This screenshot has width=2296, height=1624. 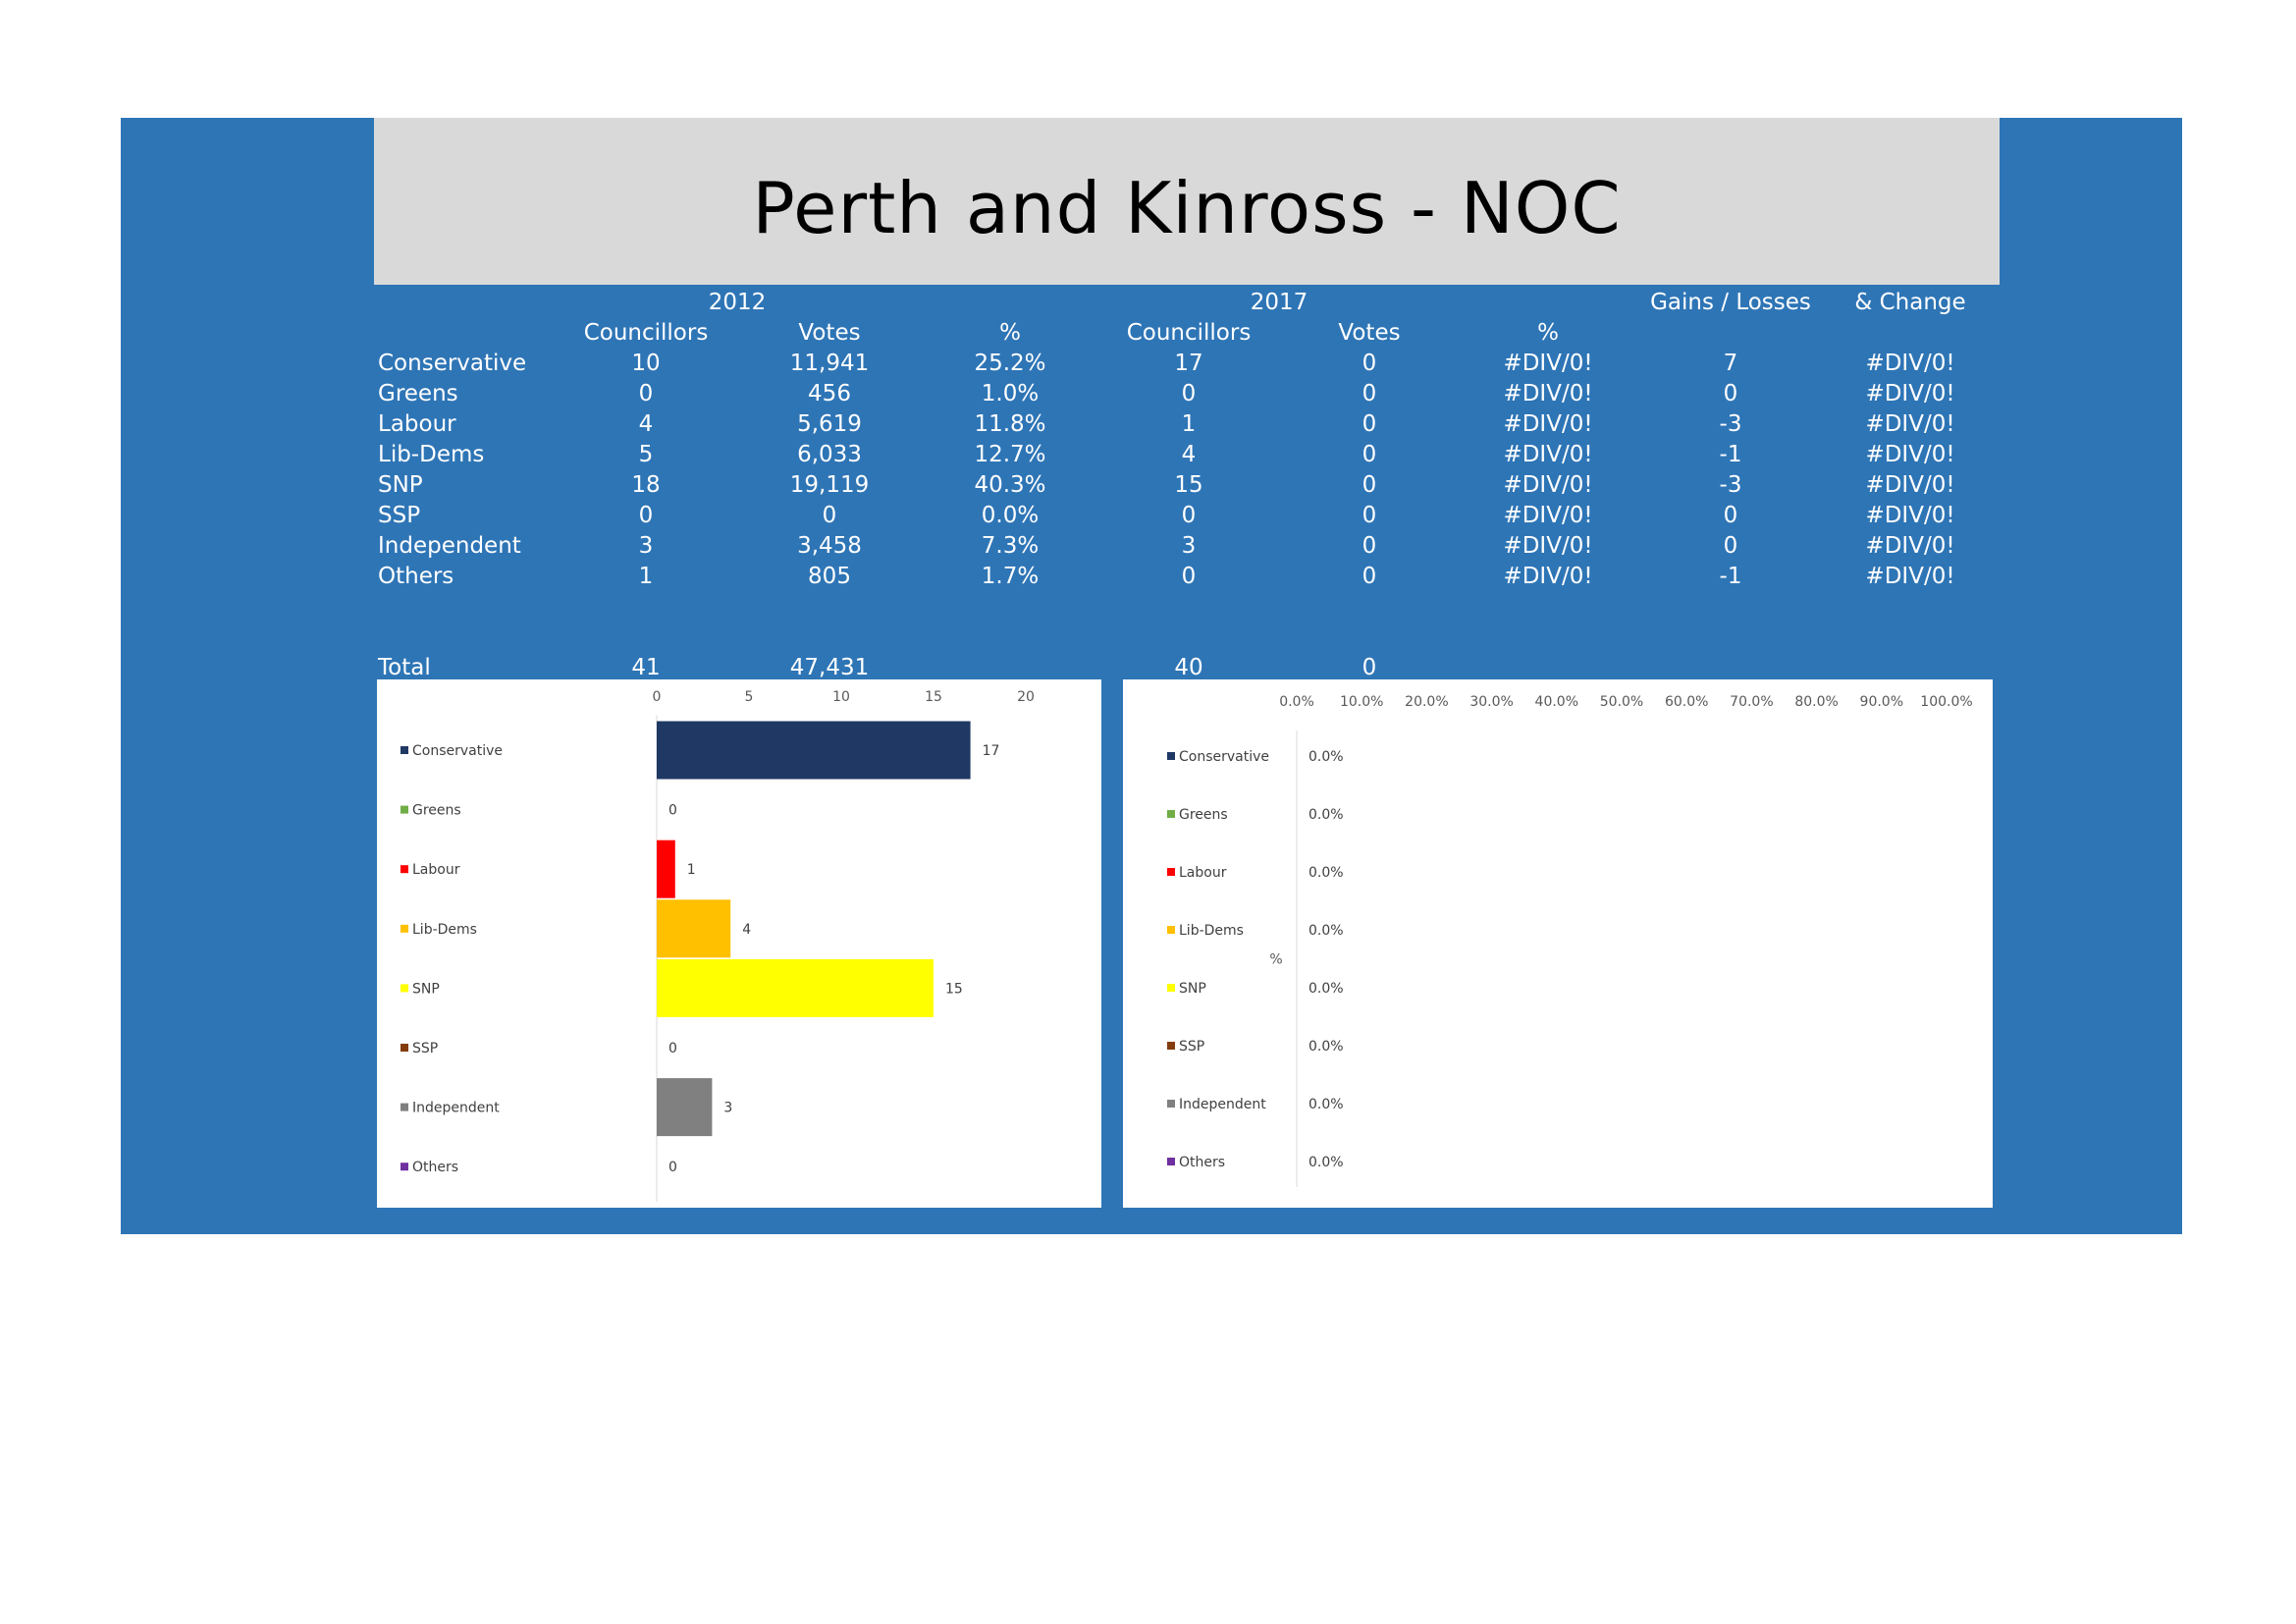 What do you see at coordinates (933, 697) in the screenshot?
I see `x-tick-label: 15` at bounding box center [933, 697].